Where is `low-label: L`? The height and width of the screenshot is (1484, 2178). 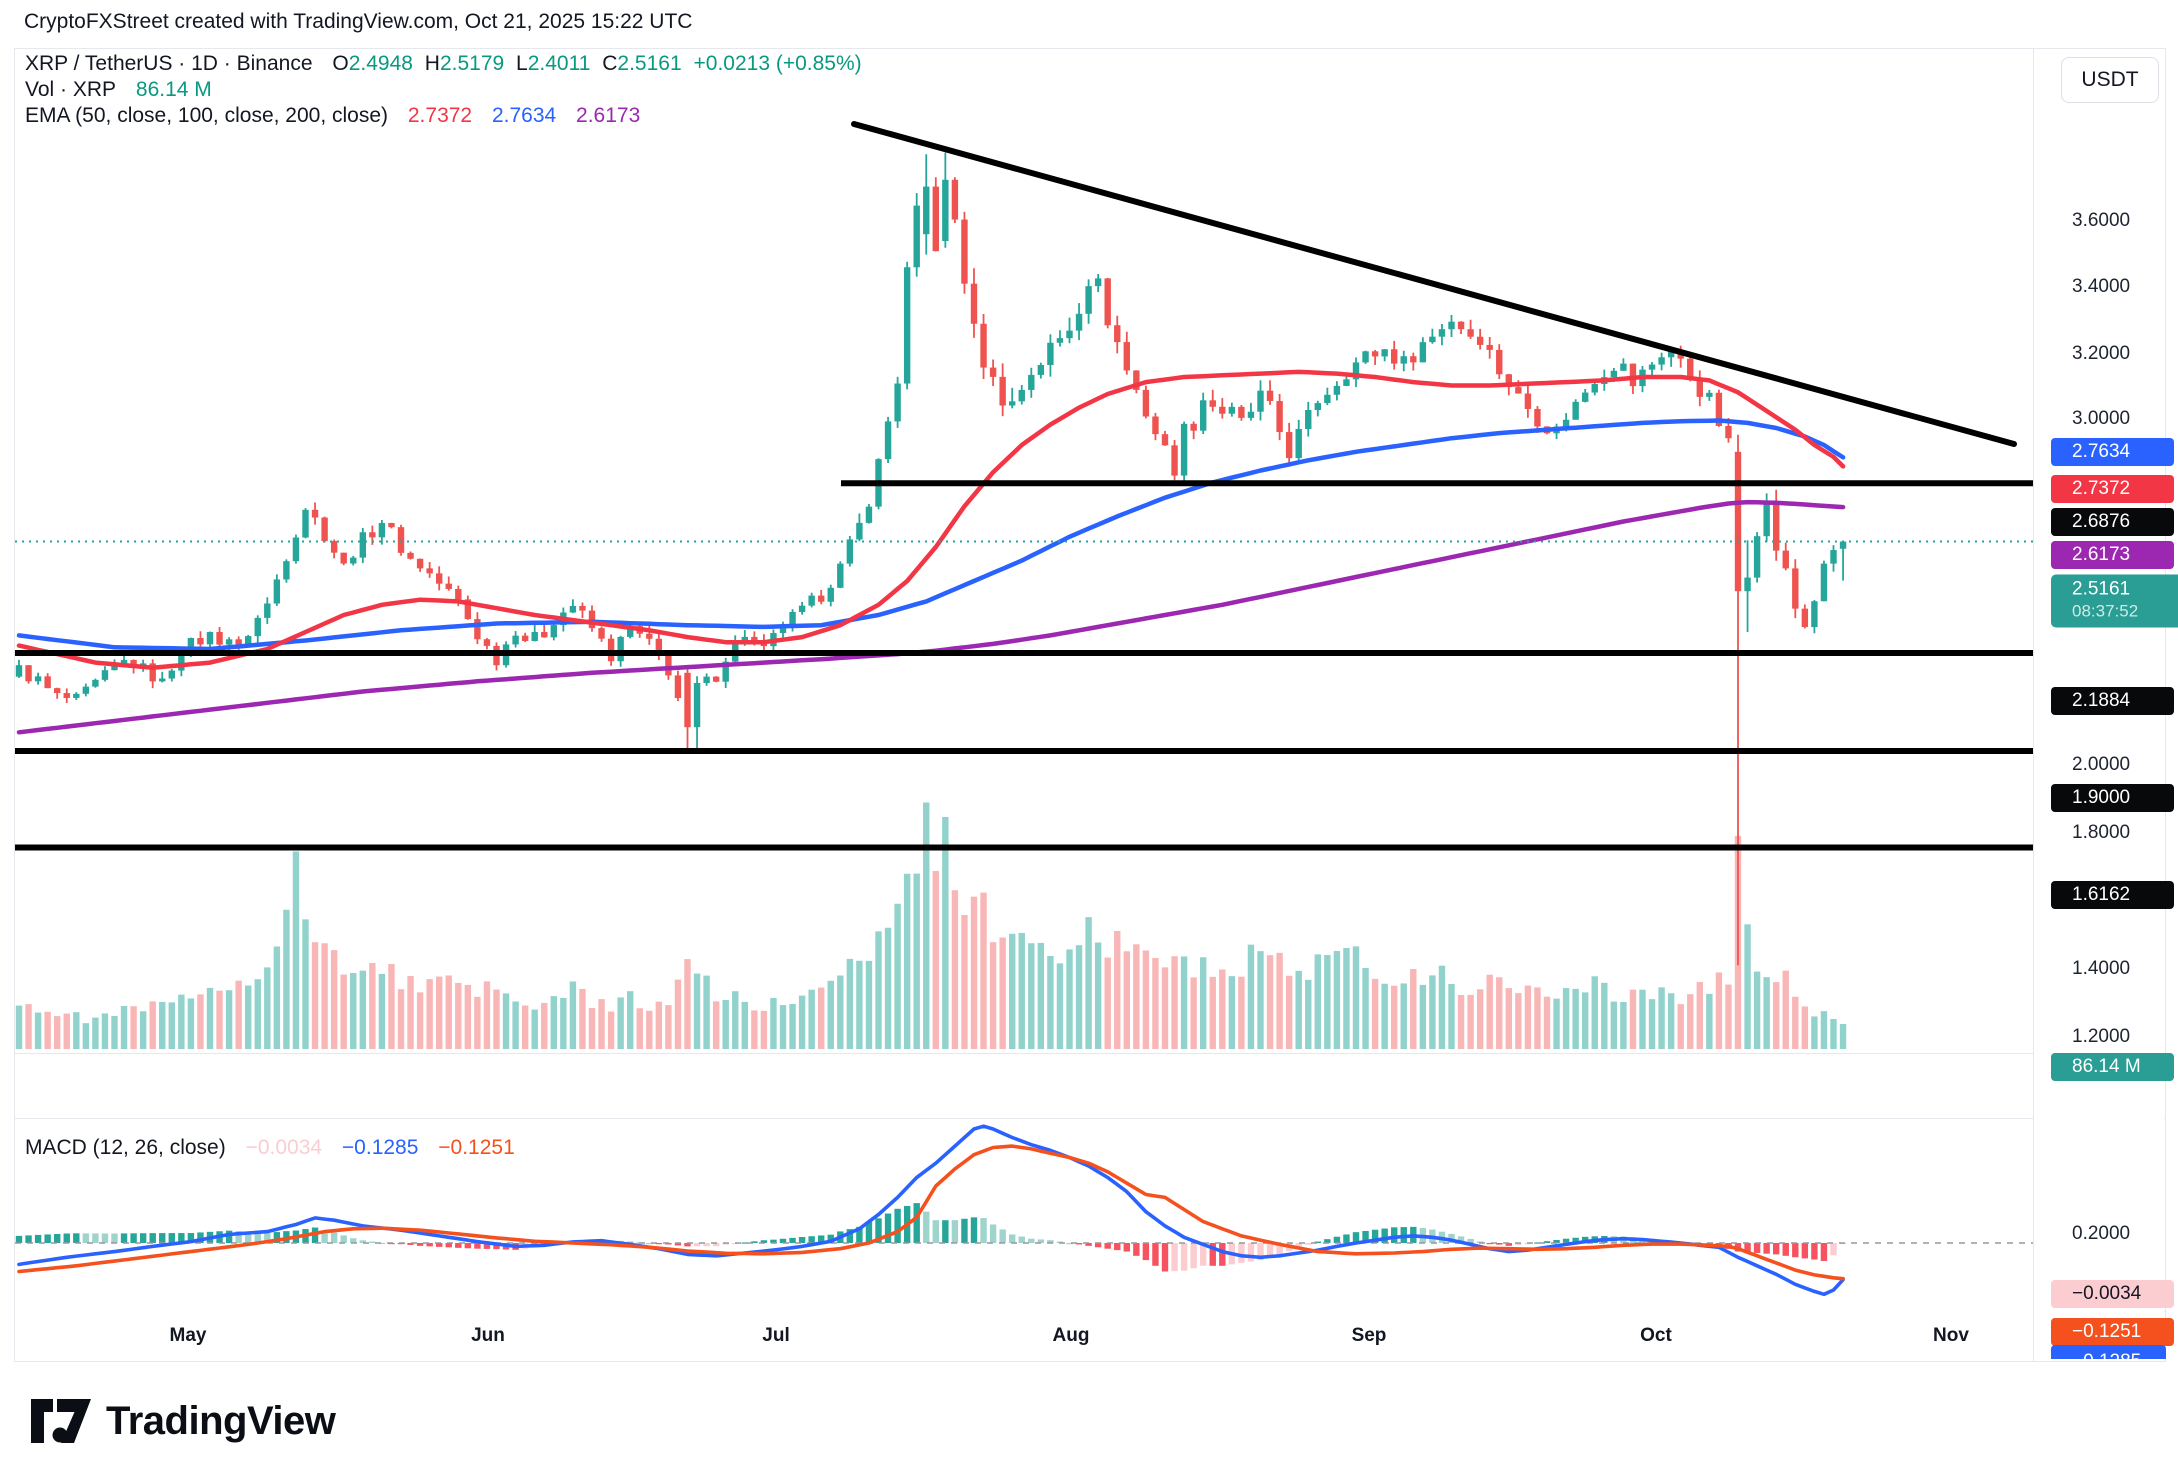 low-label: L is located at coordinates (522, 63).